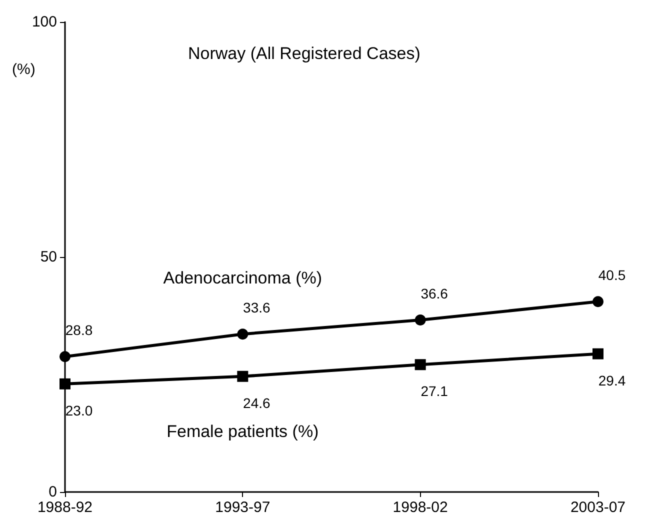 The width and height of the screenshot is (647, 523). I want to click on x-tick-label: 1998-02, so click(420, 507).